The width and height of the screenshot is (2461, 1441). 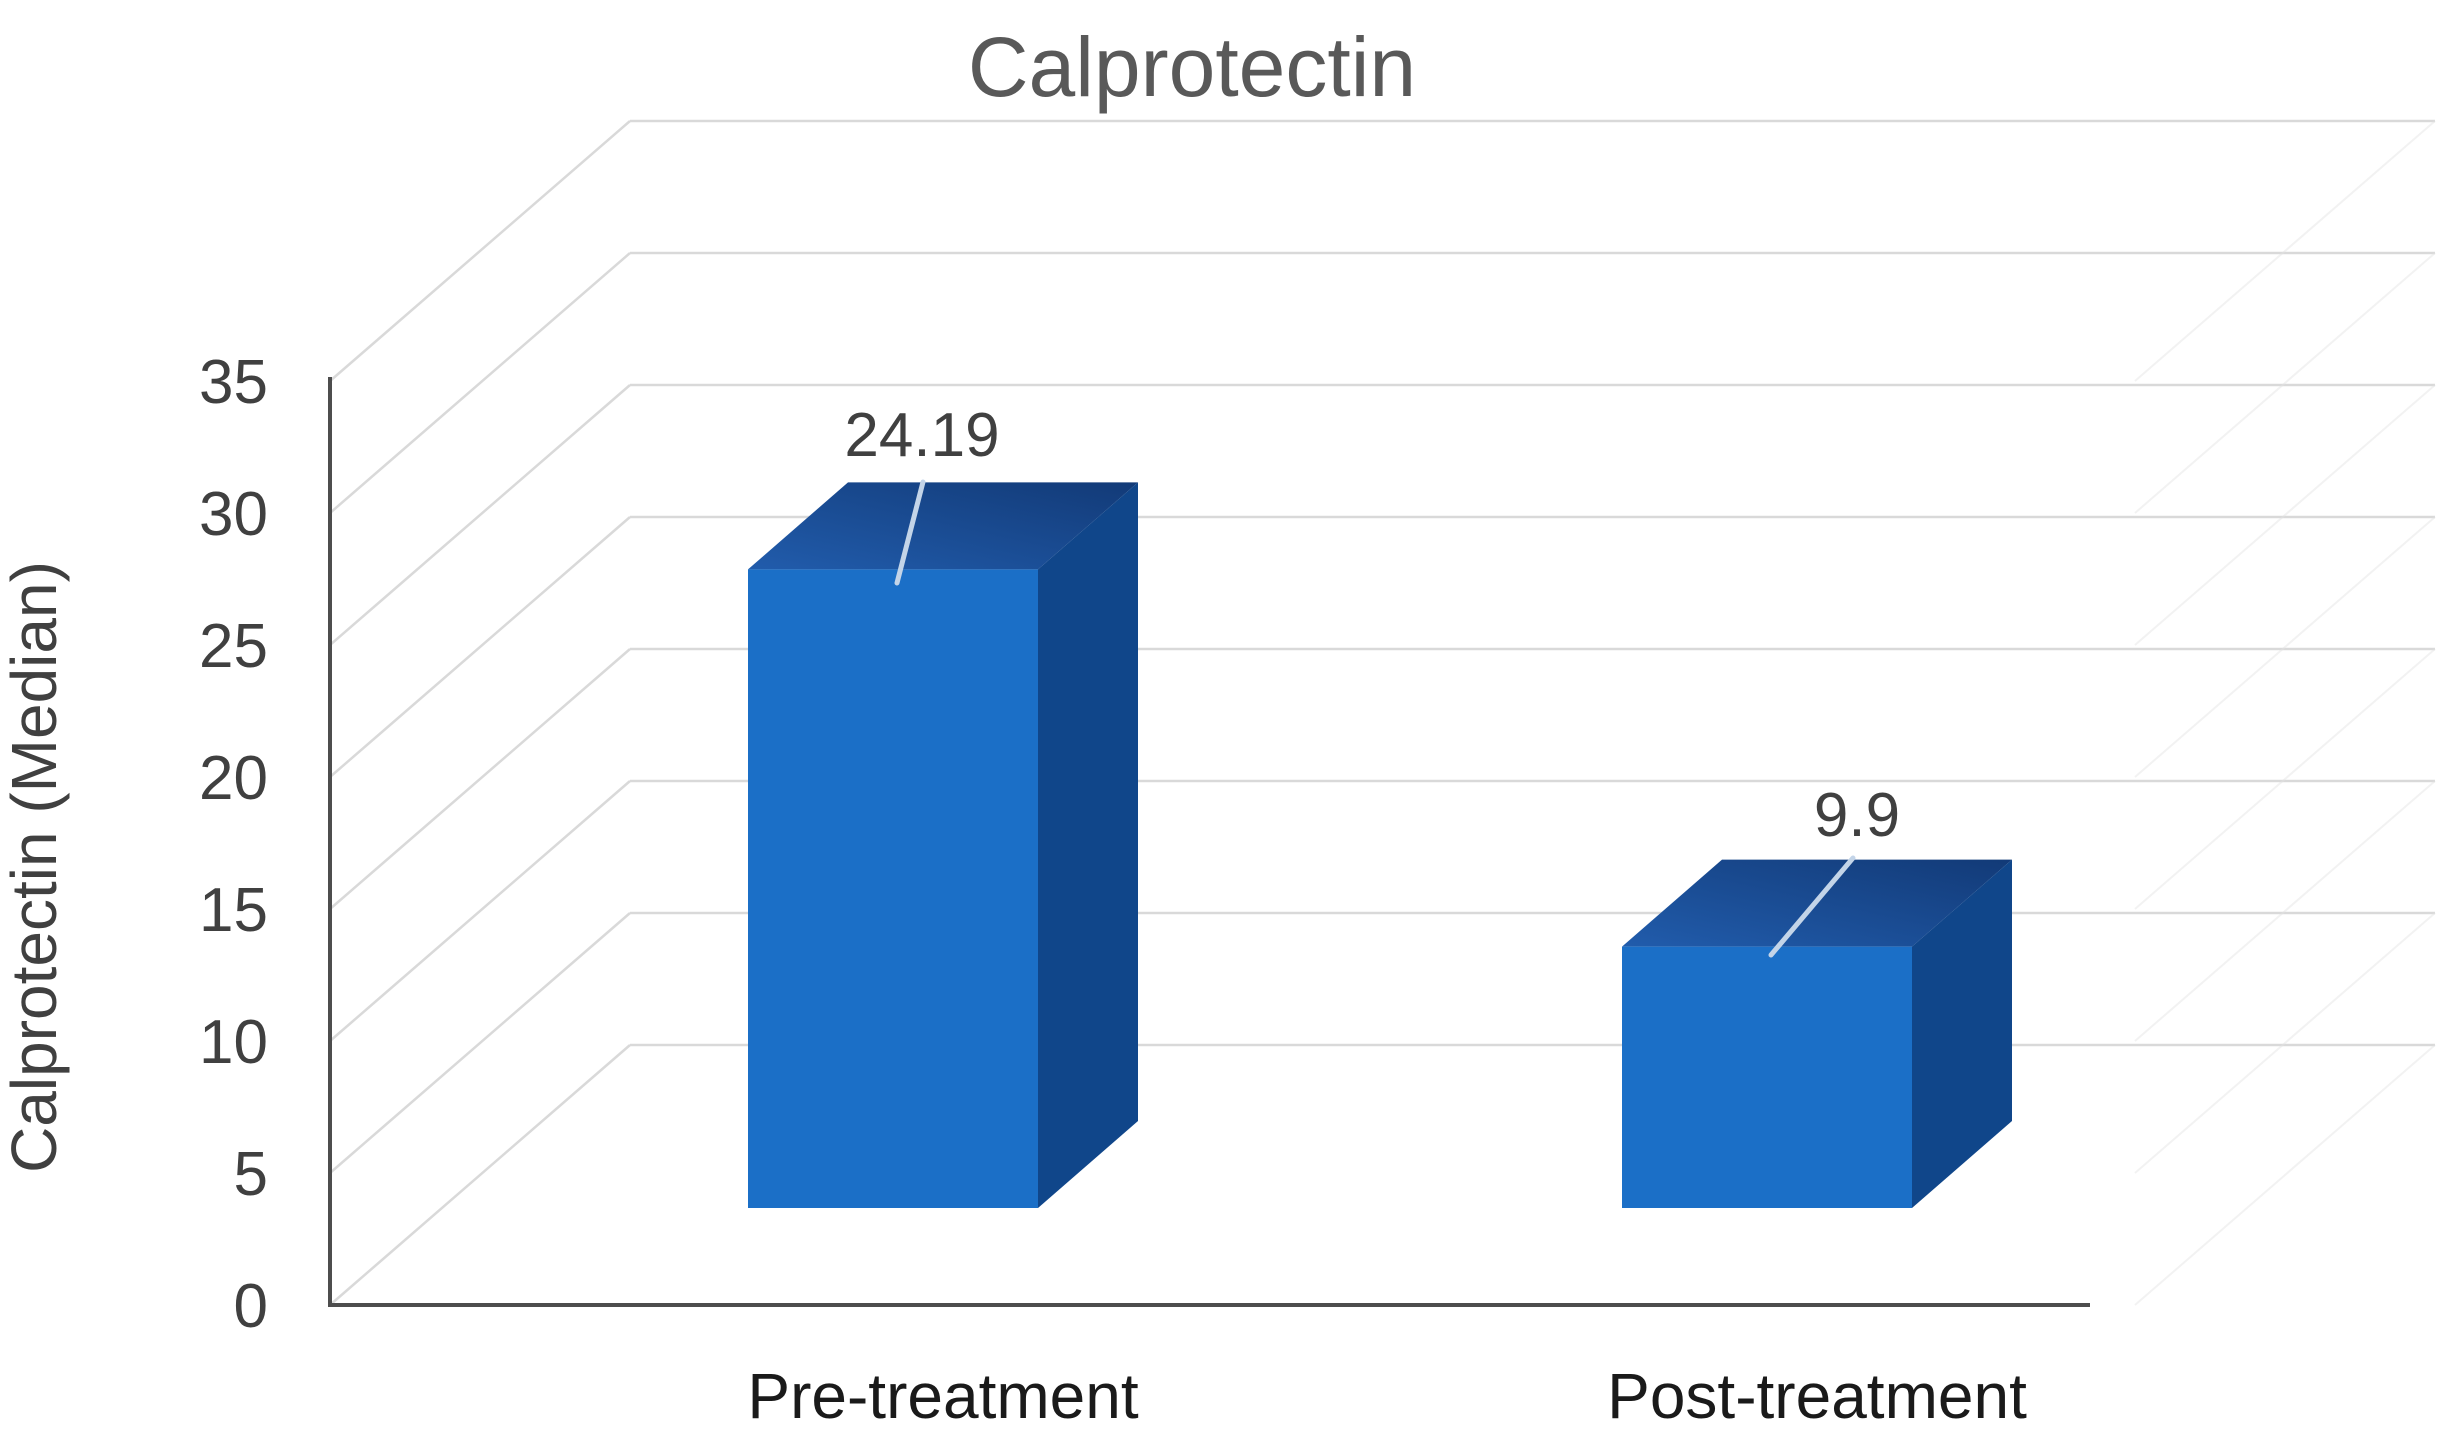 What do you see at coordinates (1375, 718) in the screenshot?
I see `data-label-leader-lines` at bounding box center [1375, 718].